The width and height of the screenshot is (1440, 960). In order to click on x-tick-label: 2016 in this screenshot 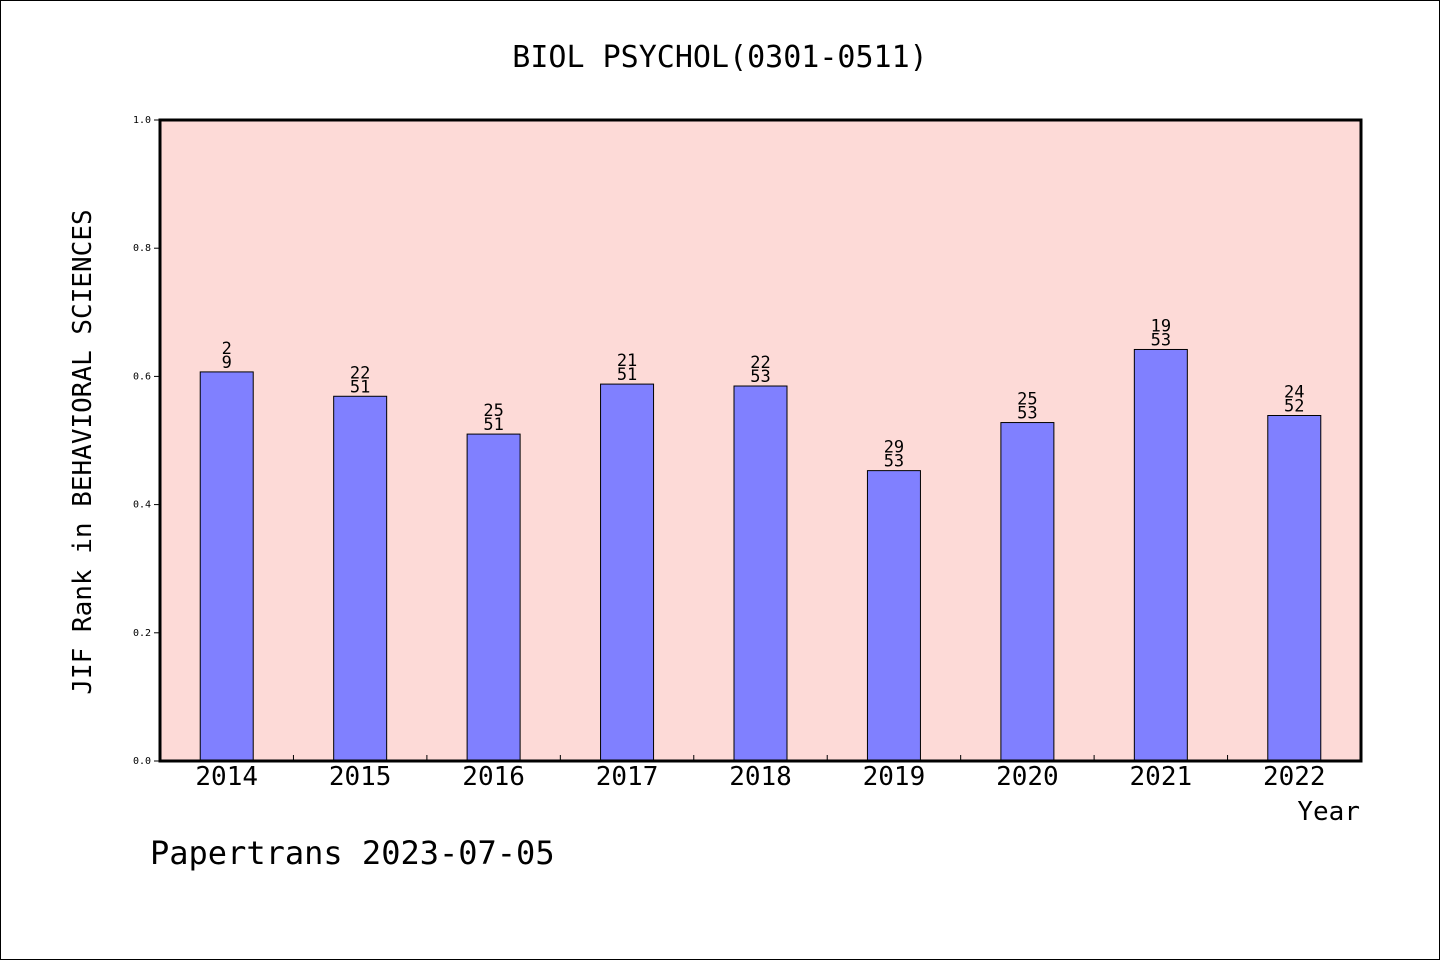, I will do `click(493, 777)`.